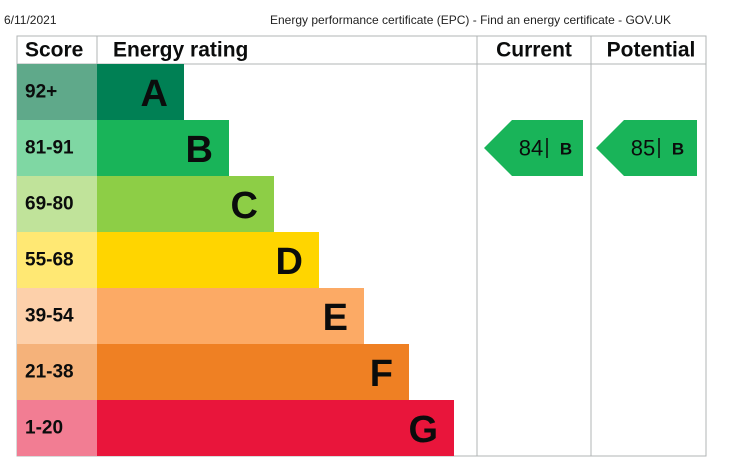 This screenshot has height=469, width=732. I want to click on score-label: 69-80, so click(49, 204).